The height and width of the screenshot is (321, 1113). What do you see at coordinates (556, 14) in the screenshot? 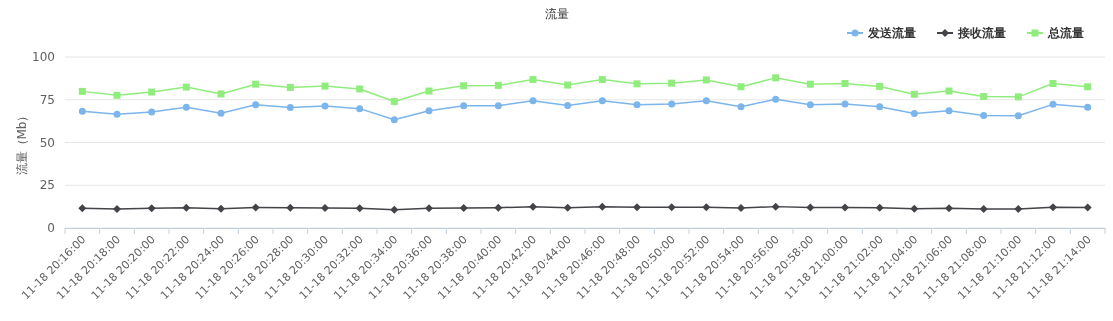
I see `chart-title: 流量` at bounding box center [556, 14].